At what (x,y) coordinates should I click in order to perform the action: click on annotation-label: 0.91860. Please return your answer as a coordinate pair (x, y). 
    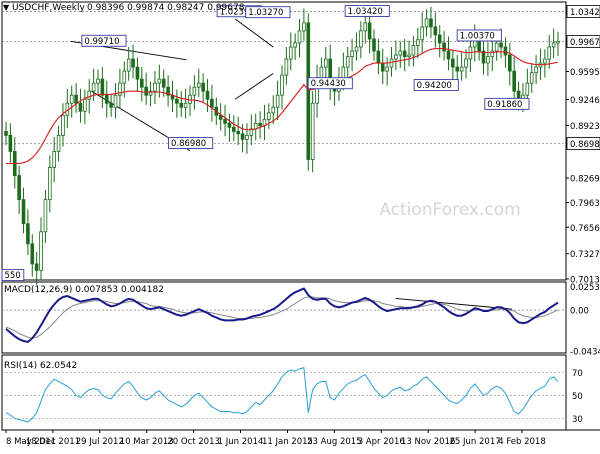
    Looking at the image, I should click on (504, 105).